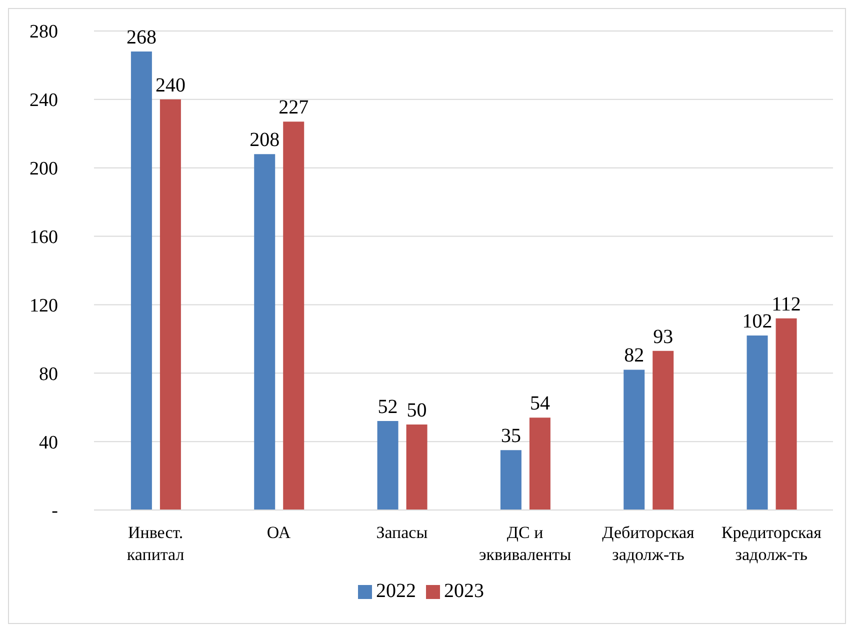  What do you see at coordinates (44, 237) in the screenshot?
I see `y-tick-label: 160` at bounding box center [44, 237].